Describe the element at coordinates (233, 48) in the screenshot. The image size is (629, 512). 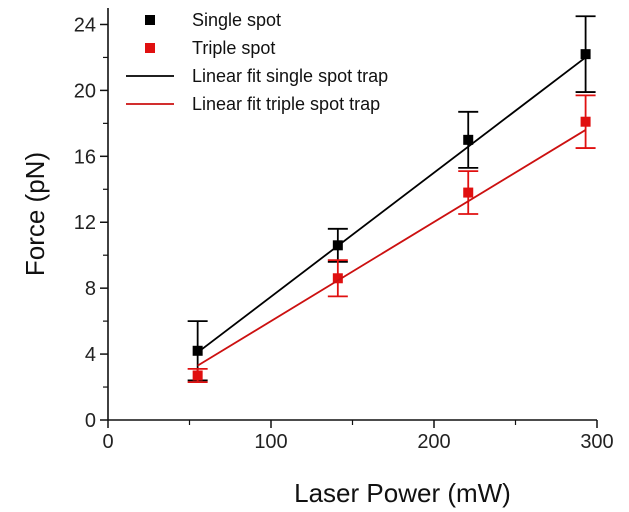
I see `legend-label-triple-spot: Triple spot` at that location.